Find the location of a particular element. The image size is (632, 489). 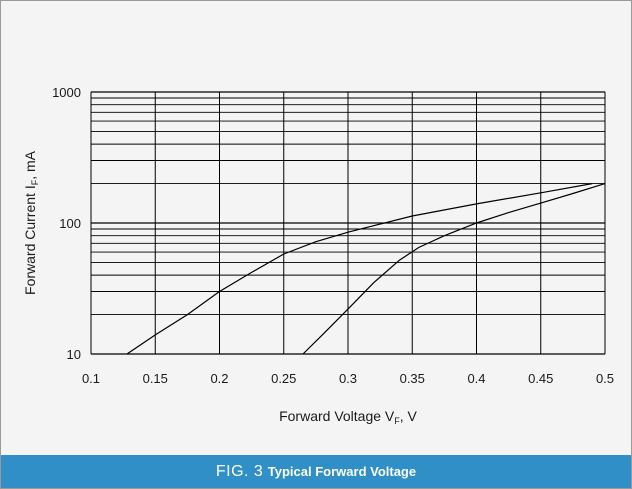

y-axis-title: Forward Current IF, mA is located at coordinates (31, 222).